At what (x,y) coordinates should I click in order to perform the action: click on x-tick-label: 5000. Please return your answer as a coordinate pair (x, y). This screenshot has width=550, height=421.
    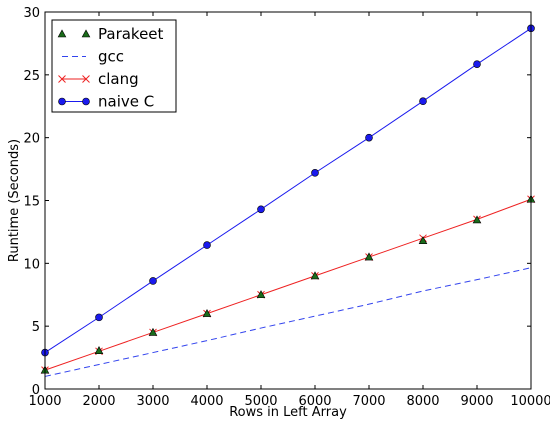
    Looking at the image, I should click on (260, 401).